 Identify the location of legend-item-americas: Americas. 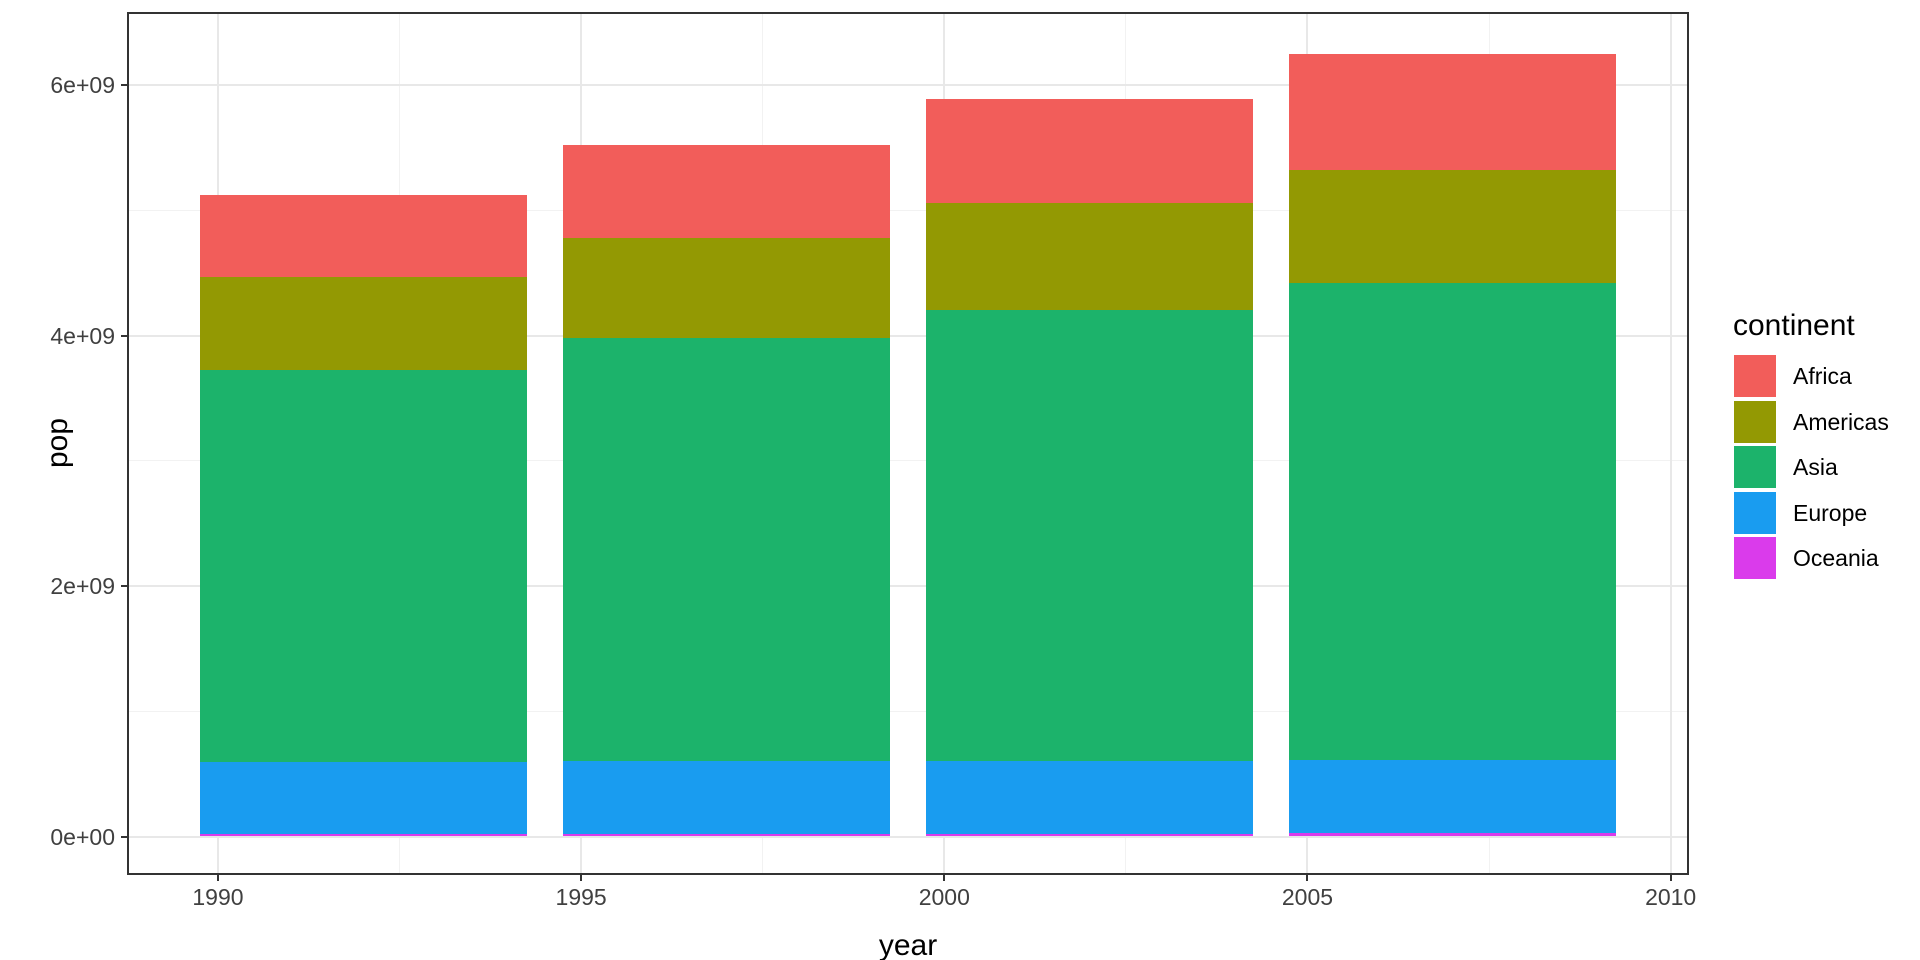
(1826, 421).